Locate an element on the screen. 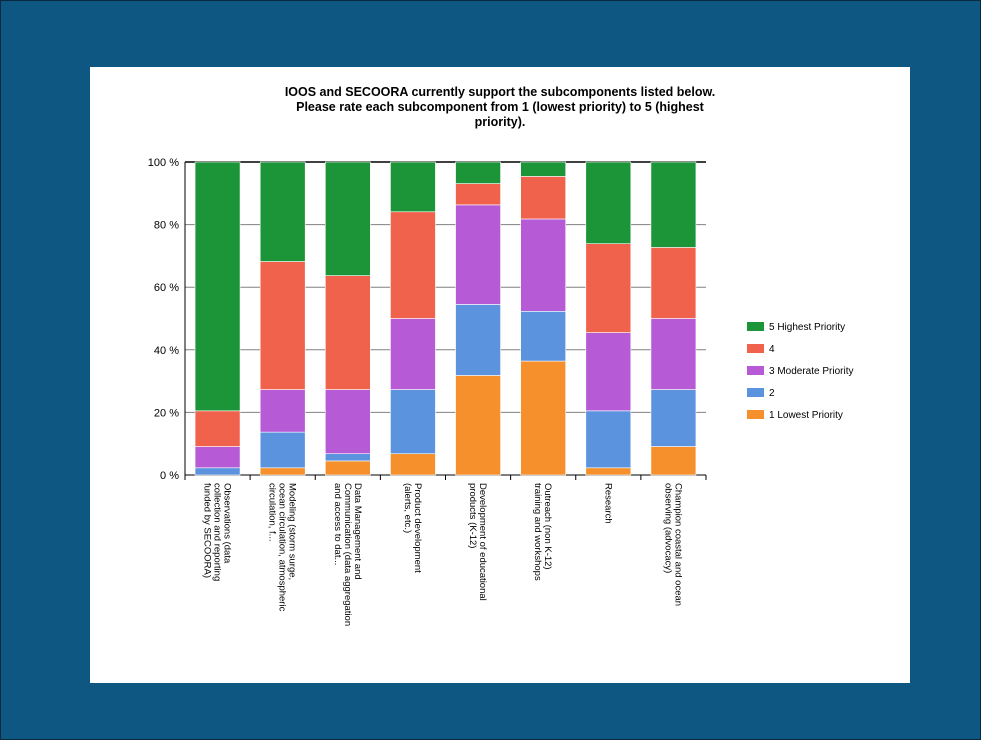 The height and width of the screenshot is (740, 981). category-label: Research is located at coordinates (607, 503).